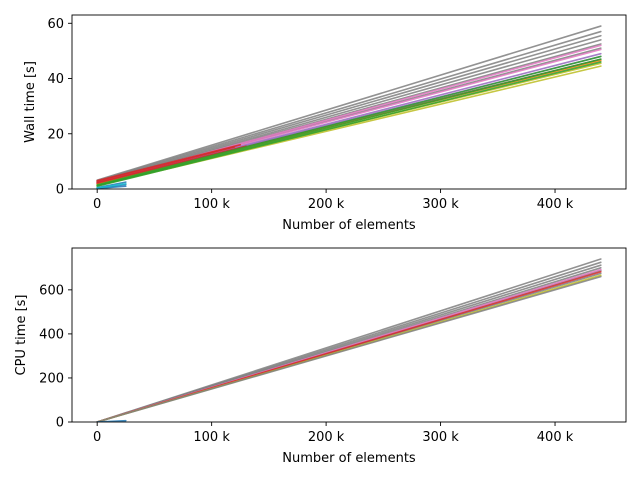  I want to click on cpu-y-tick-label-0: 0, so click(60, 423).